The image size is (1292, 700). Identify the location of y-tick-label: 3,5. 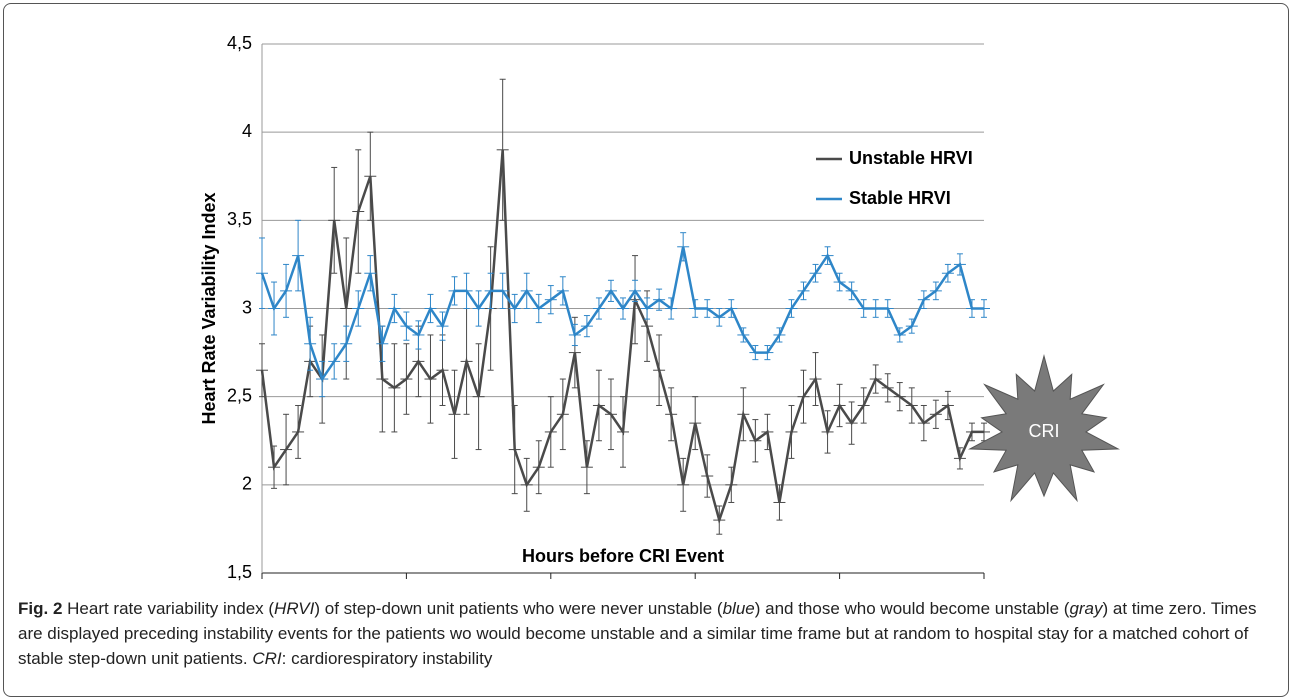
(239, 219).